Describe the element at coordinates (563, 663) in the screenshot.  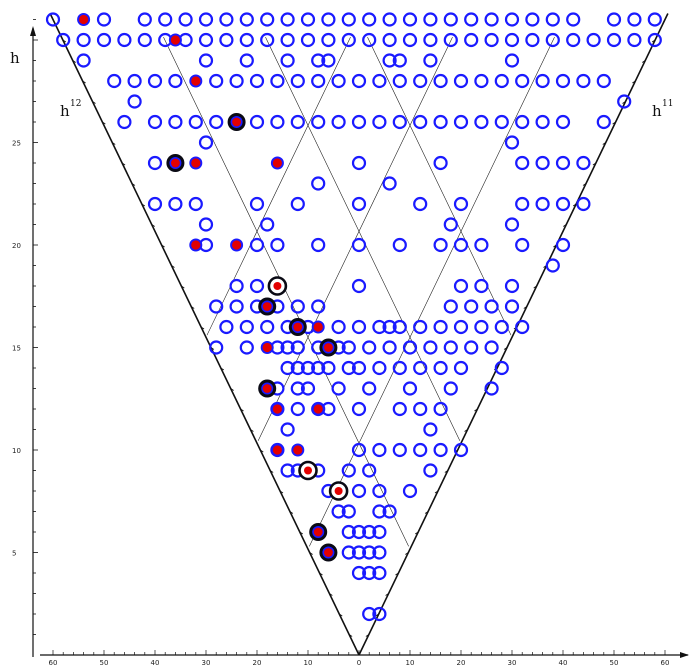
I see `x-tick-label: 40` at that location.